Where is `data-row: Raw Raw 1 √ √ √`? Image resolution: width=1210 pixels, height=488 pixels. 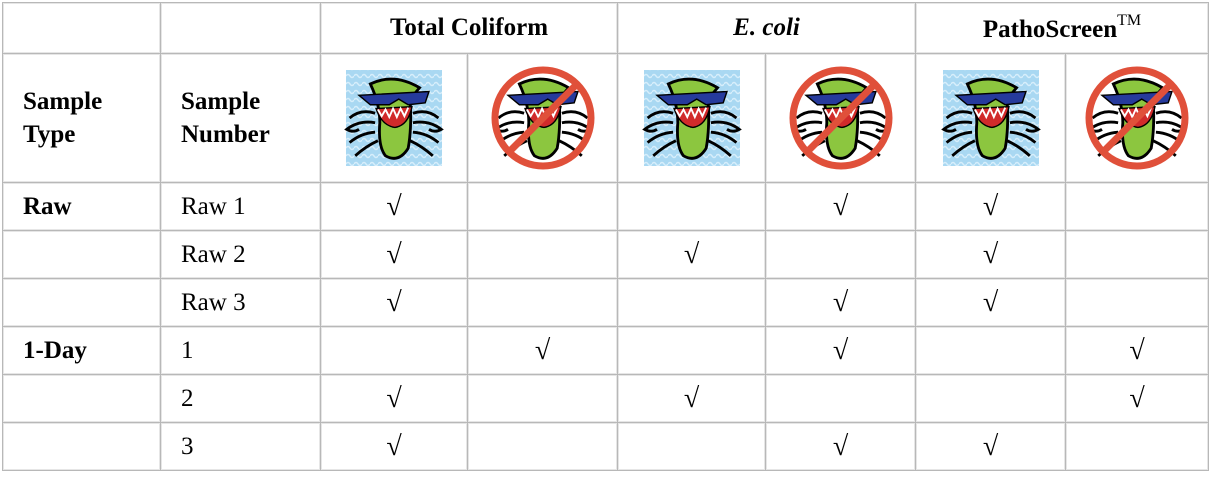
data-row: Raw Raw 1 √ √ √ is located at coordinates (606, 206).